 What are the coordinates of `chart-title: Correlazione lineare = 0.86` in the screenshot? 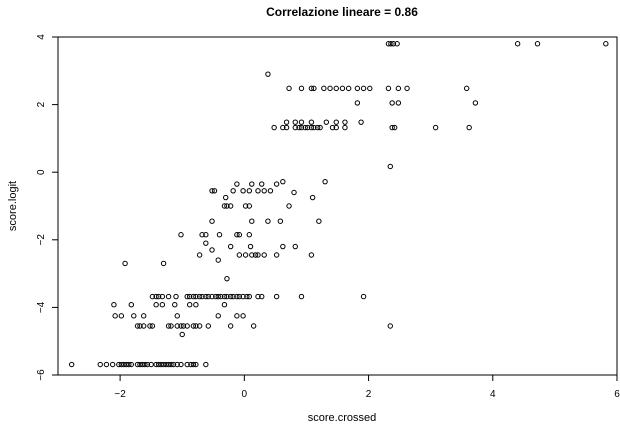 It's located at (342, 12).